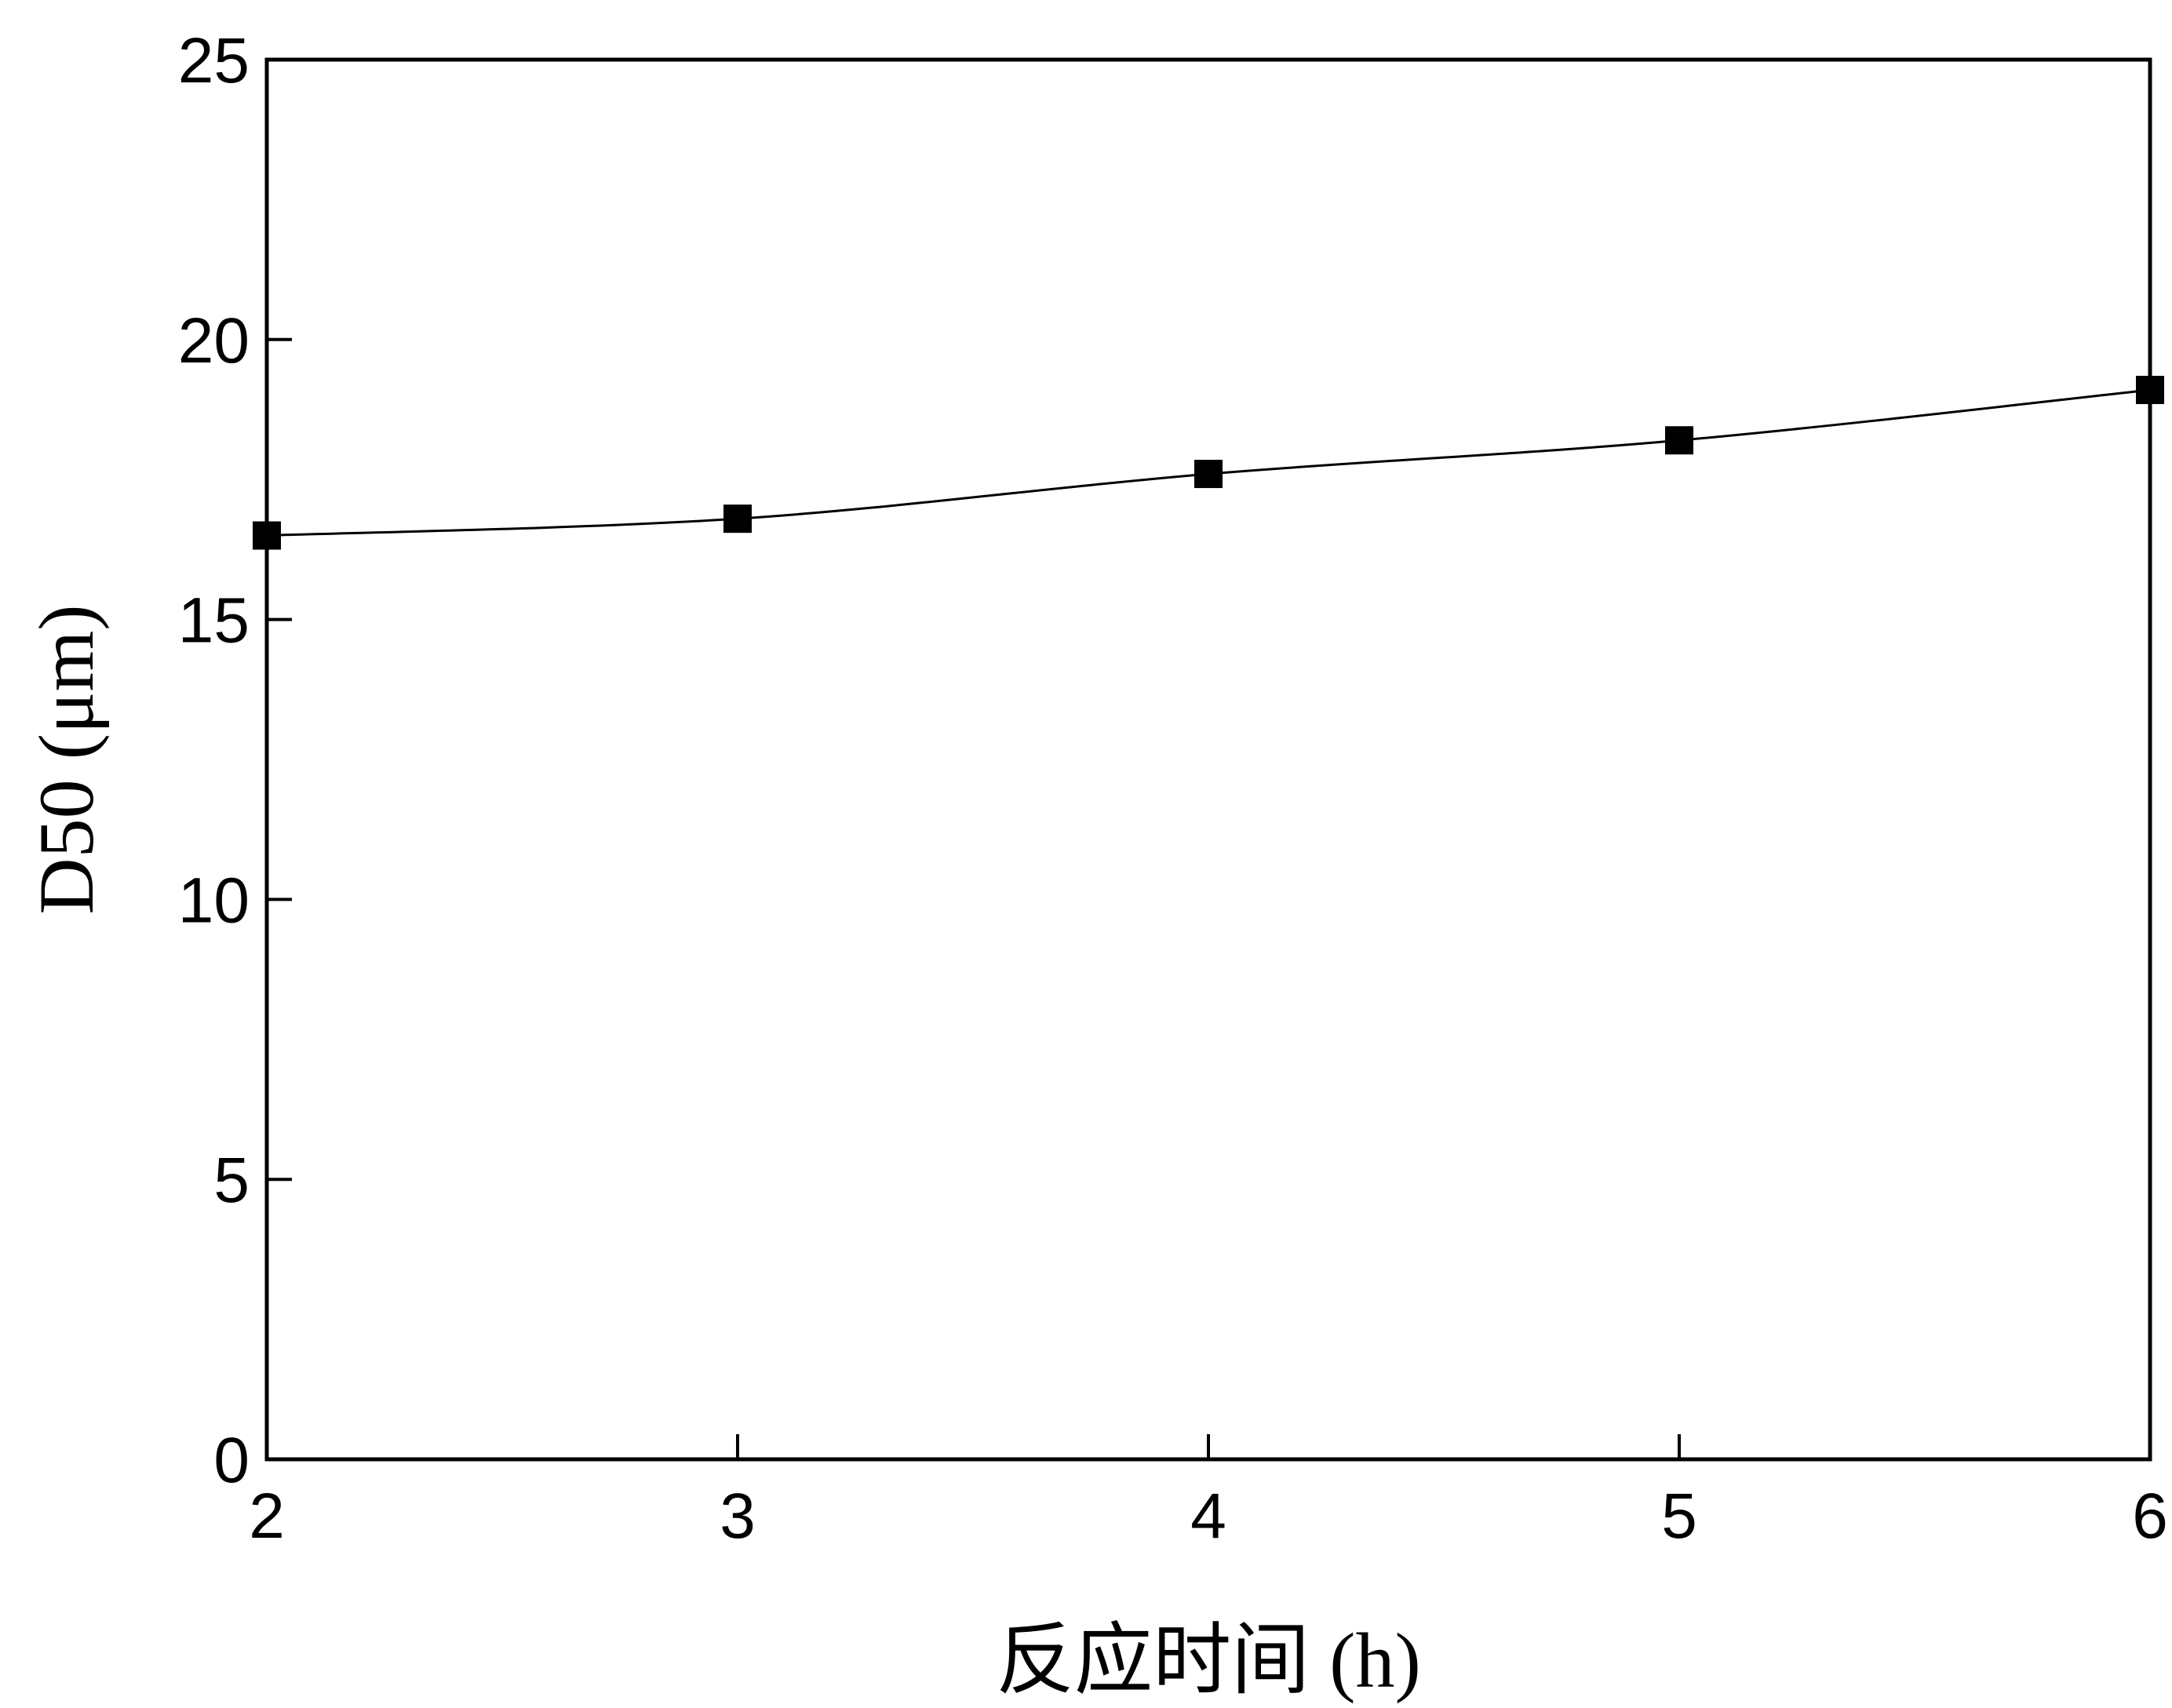  Describe the element at coordinates (738, 1516) in the screenshot. I see `x-tick-label: 3` at that location.